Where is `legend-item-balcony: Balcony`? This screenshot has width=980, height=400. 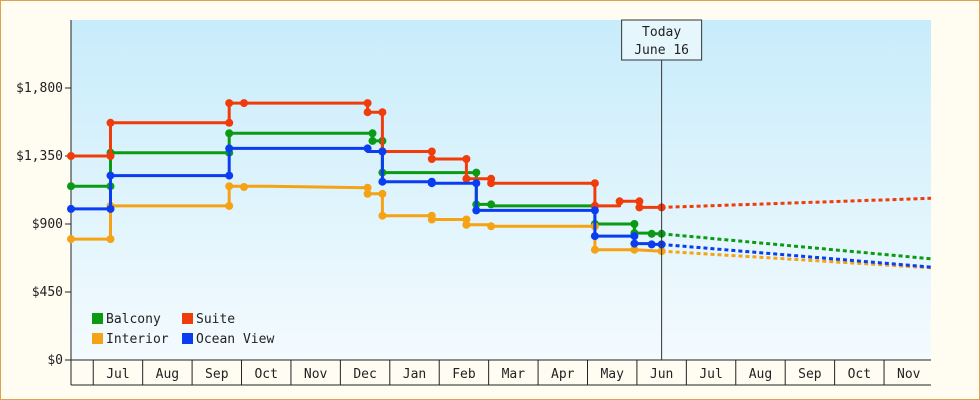 legend-item-balcony: Balcony is located at coordinates (126, 320).